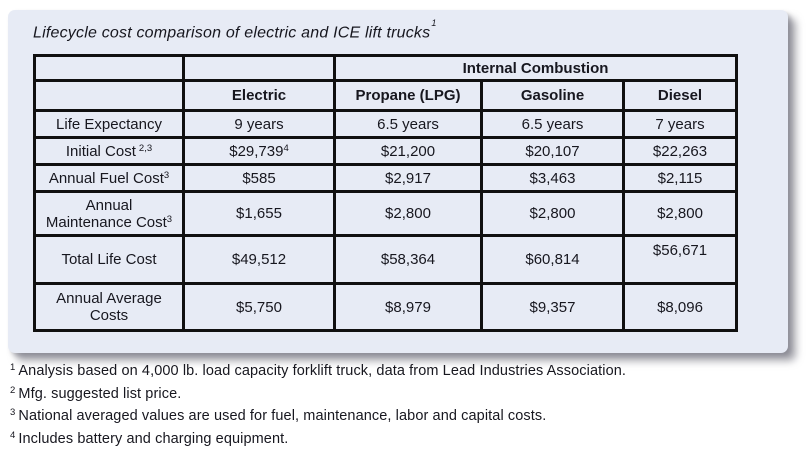  I want to click on column-header-row: Electric Propane (LPG) Gasoline Diesel, so click(386, 95).